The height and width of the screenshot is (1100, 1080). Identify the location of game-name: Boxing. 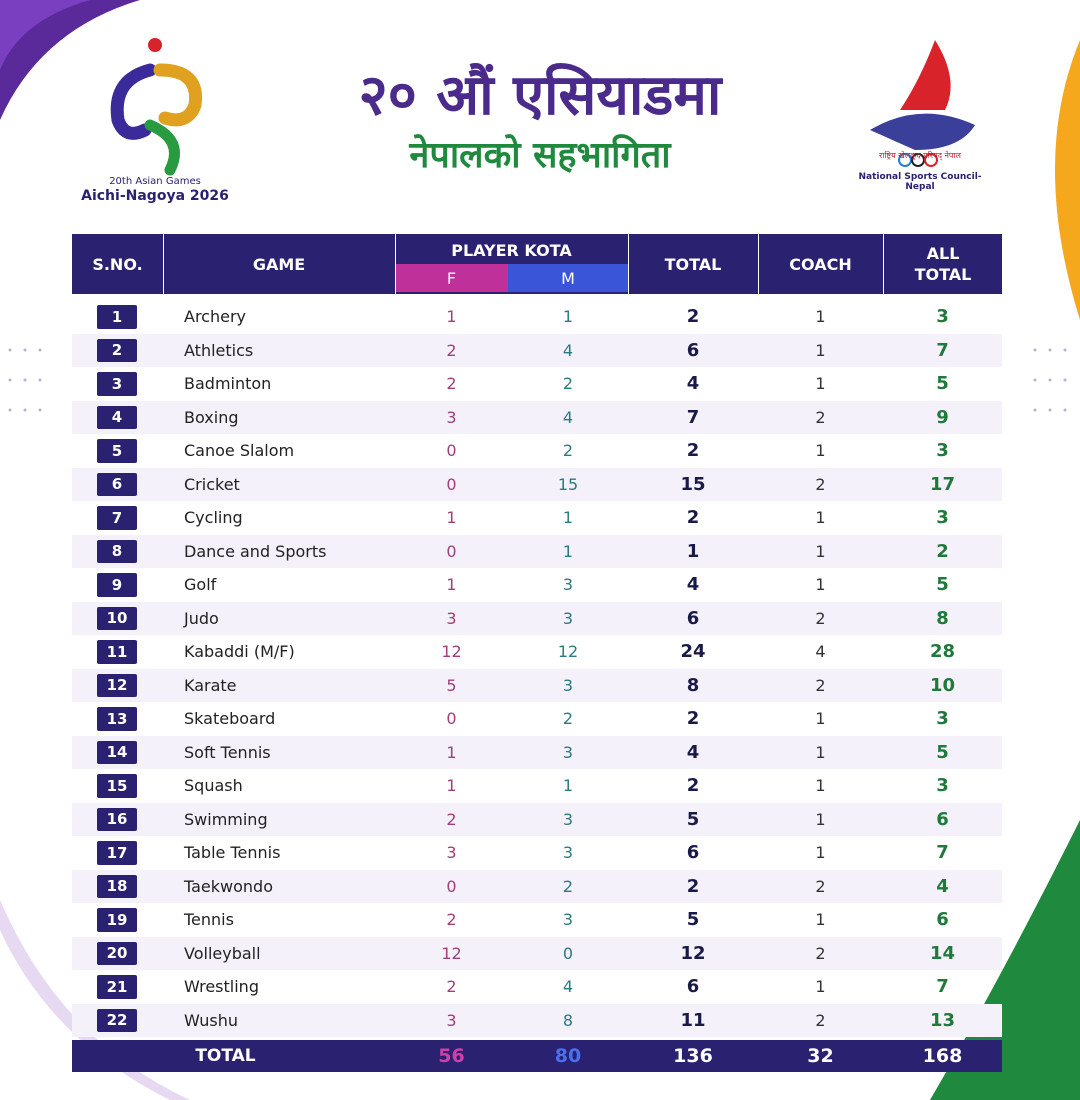
(211, 417).